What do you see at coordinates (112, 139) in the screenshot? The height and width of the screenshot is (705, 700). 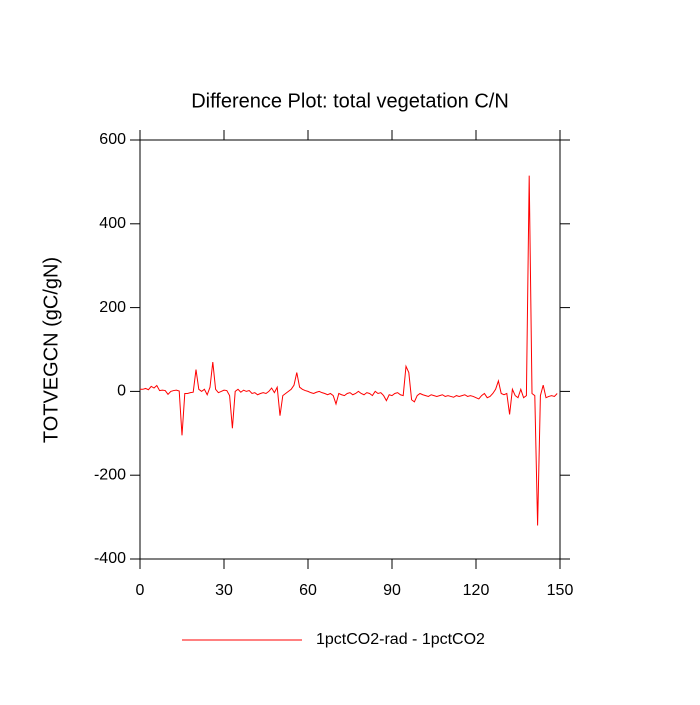 I see `y-tick-label: 600` at bounding box center [112, 139].